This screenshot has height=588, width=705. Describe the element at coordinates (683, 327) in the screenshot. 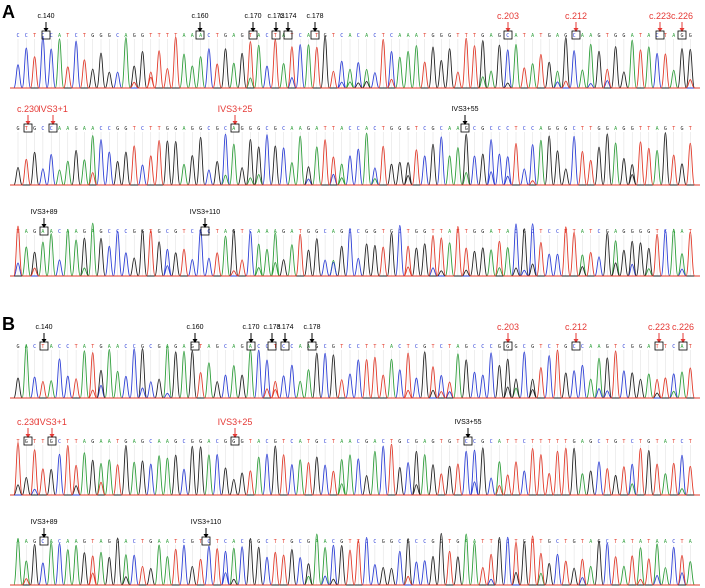

I see `mutation-label: c.226` at that location.